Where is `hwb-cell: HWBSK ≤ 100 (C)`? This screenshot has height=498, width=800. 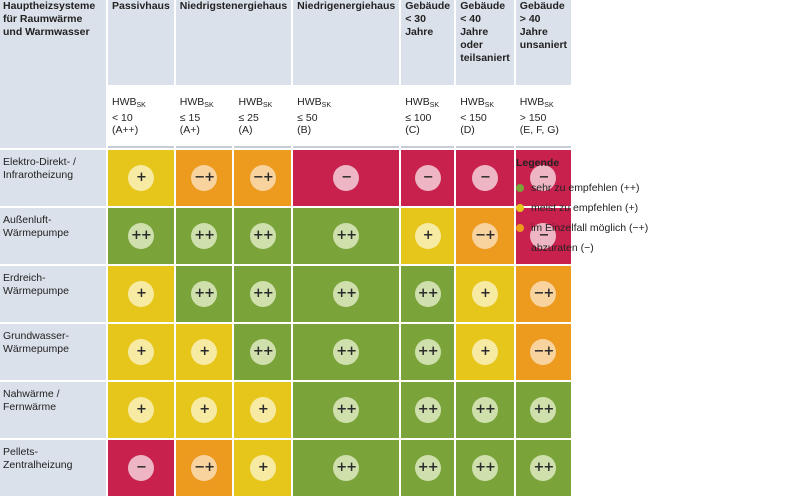 hwb-cell: HWBSK ≤ 100 (C) is located at coordinates (428, 117).